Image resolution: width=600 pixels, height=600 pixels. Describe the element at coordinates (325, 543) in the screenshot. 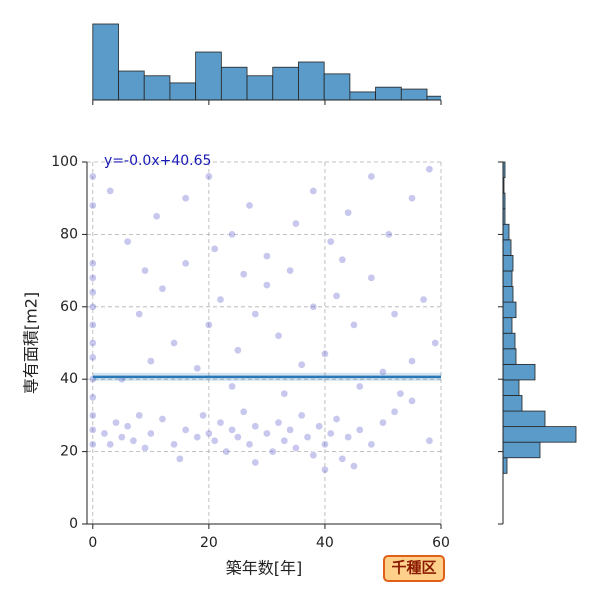

I see `x-tick-label: 40` at that location.